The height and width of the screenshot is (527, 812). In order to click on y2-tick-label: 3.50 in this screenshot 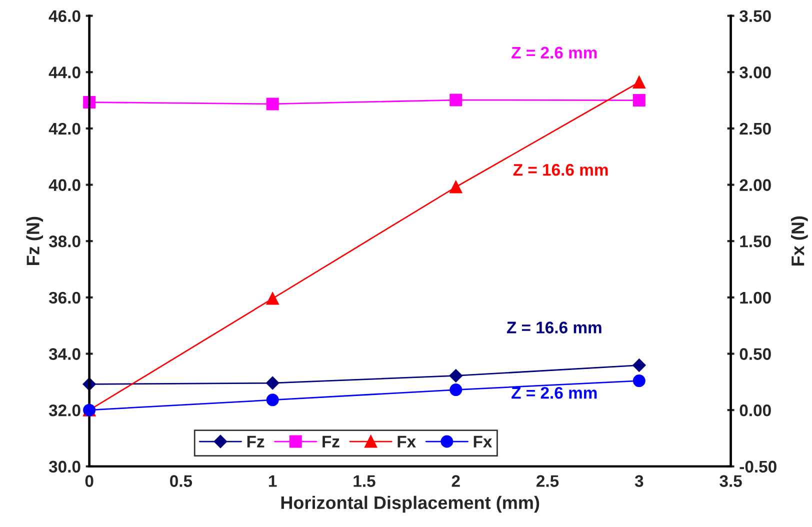, I will do `click(755, 16)`.